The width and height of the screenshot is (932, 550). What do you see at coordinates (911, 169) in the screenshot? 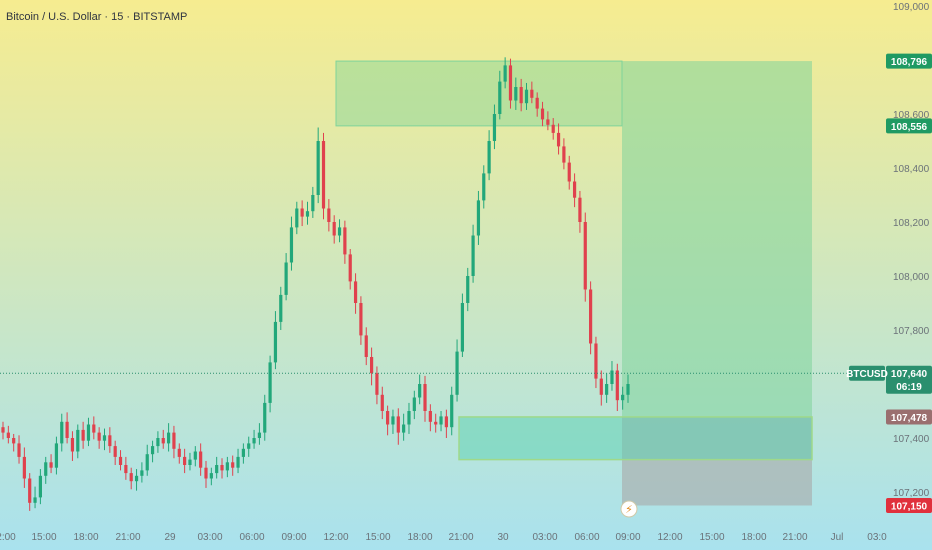
I see `y-tick-label: 108,400` at bounding box center [911, 169].